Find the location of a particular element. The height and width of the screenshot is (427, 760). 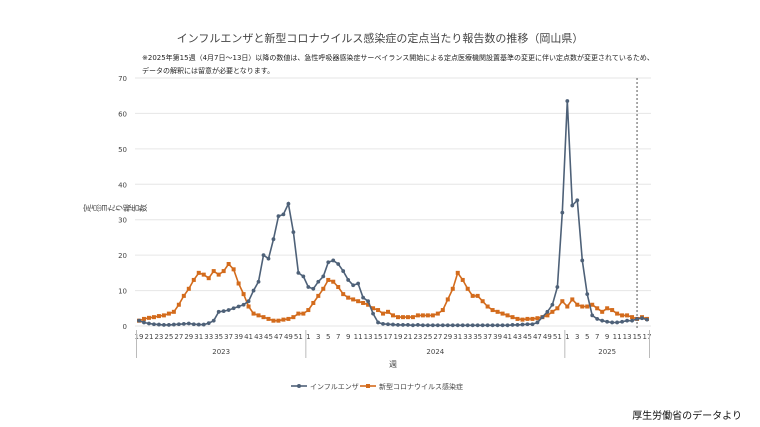

year-label-2025: 2025 is located at coordinates (607, 352).